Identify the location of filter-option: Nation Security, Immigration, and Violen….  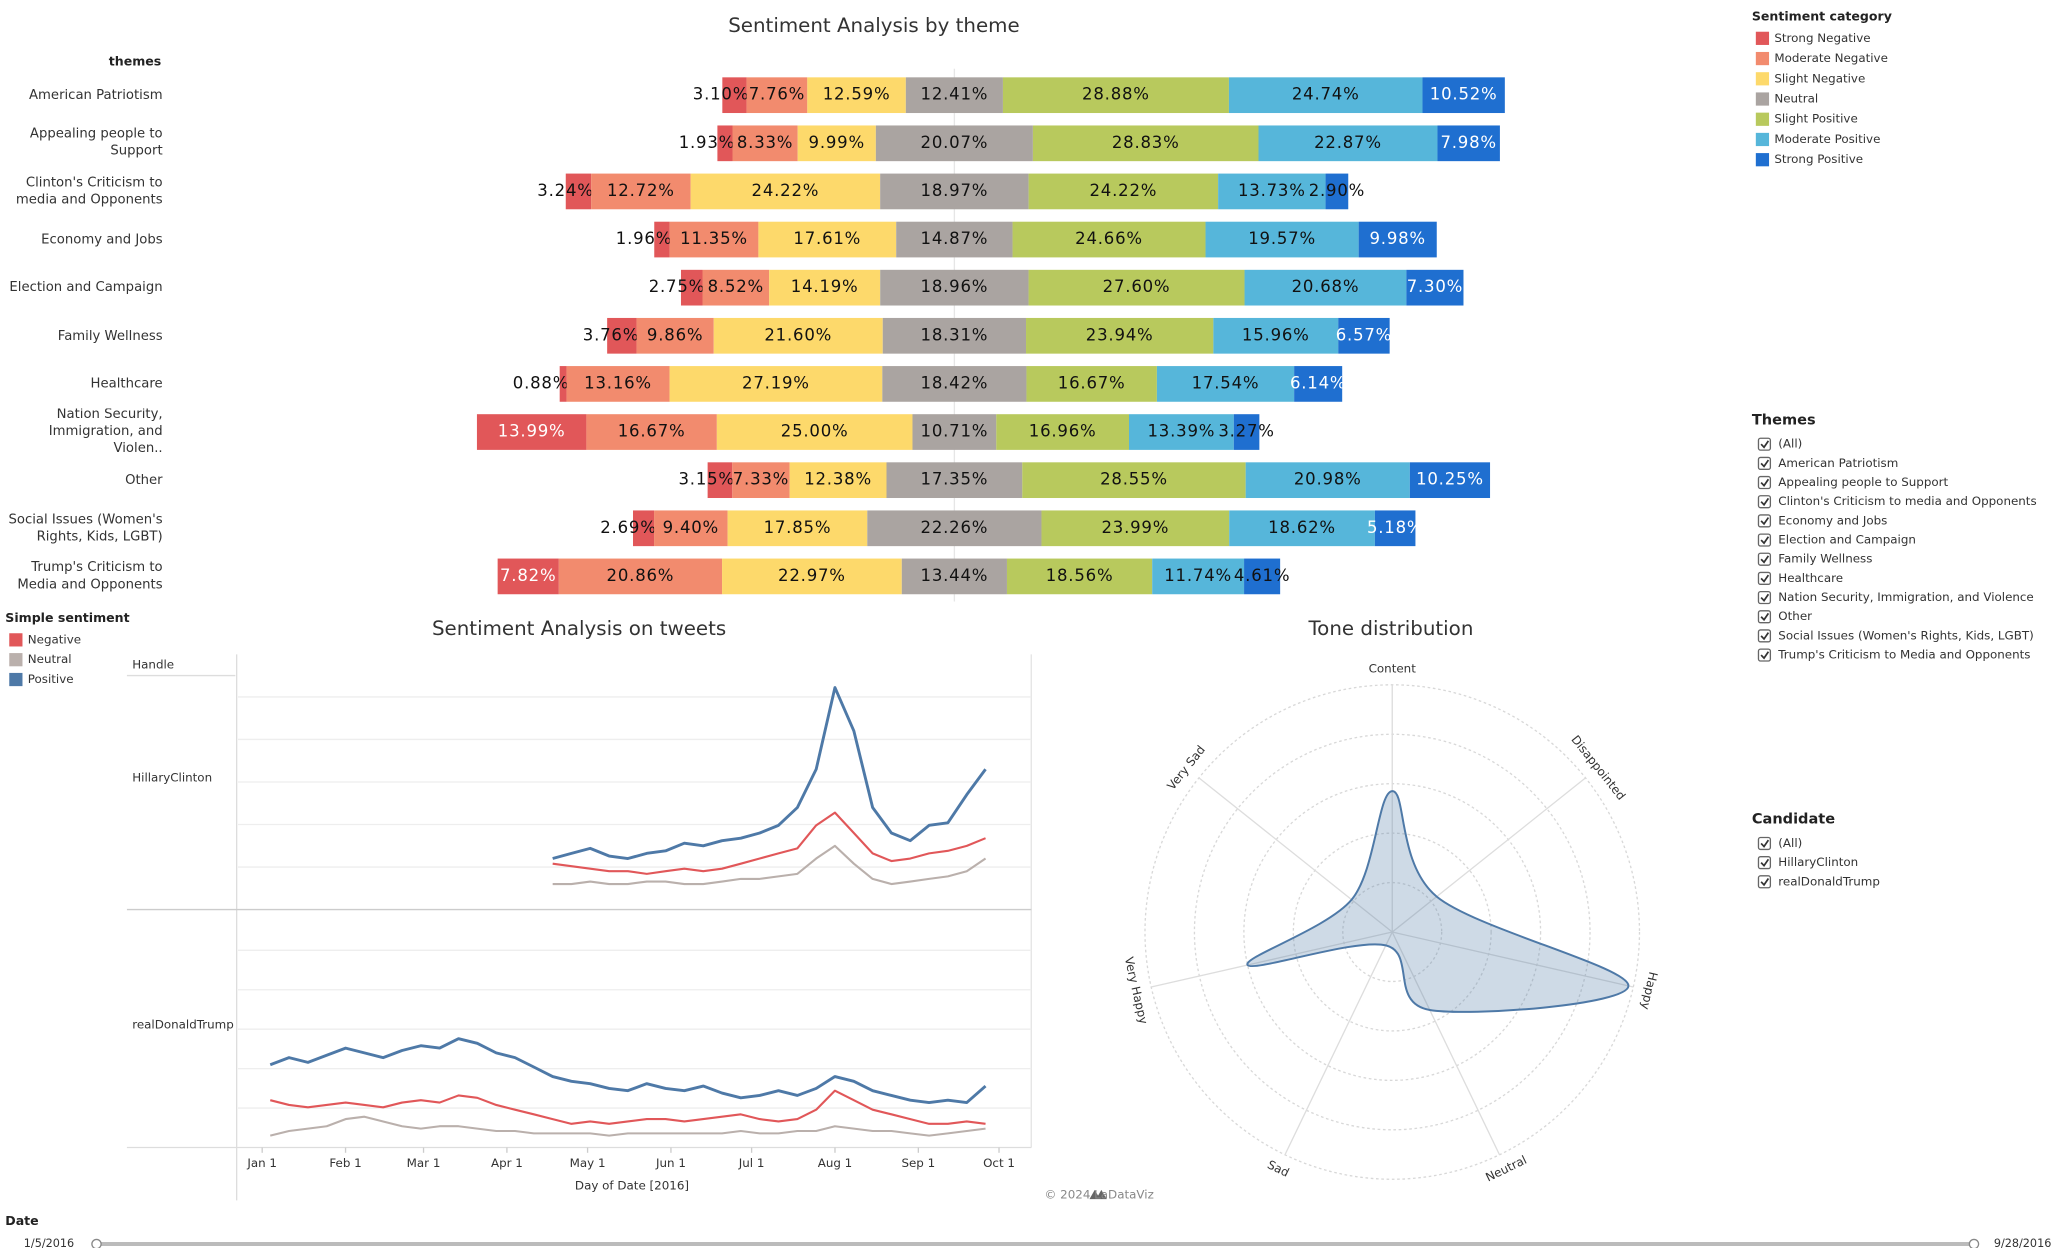
(1905, 597).